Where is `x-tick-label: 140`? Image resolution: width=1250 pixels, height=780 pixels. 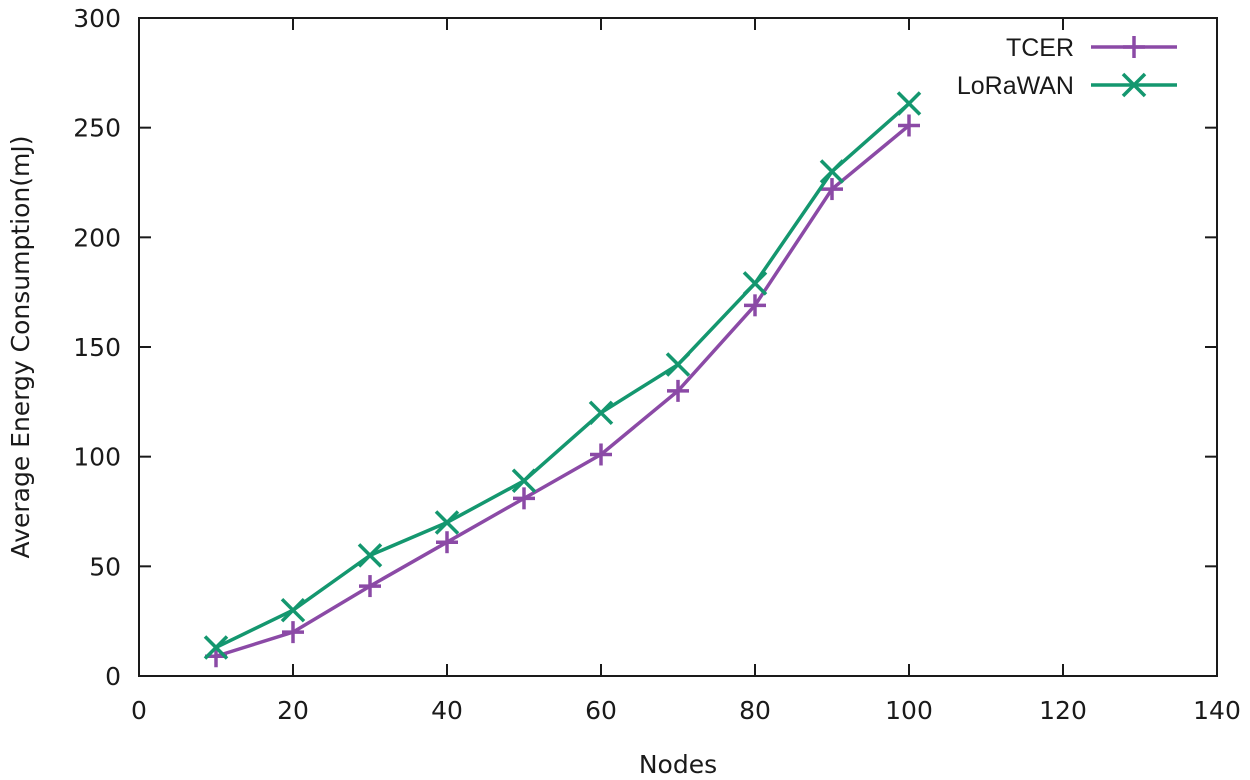 x-tick-label: 140 is located at coordinates (1217, 710).